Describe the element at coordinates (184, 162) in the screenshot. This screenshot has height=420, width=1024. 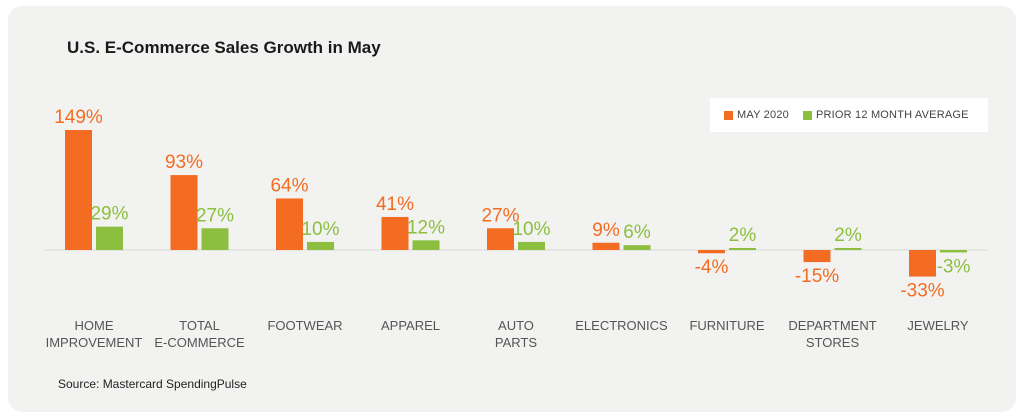
I see `data-label-may-2020-total-e-commerce: 93%` at that location.